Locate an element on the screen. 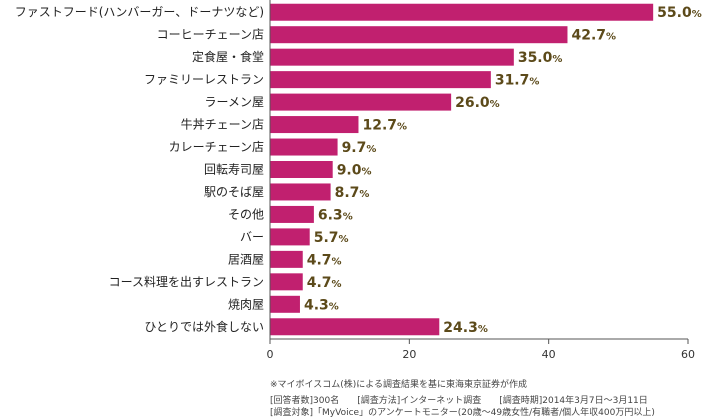 This screenshot has height=418, width=705. x-tick-label: 40 is located at coordinates (549, 354).